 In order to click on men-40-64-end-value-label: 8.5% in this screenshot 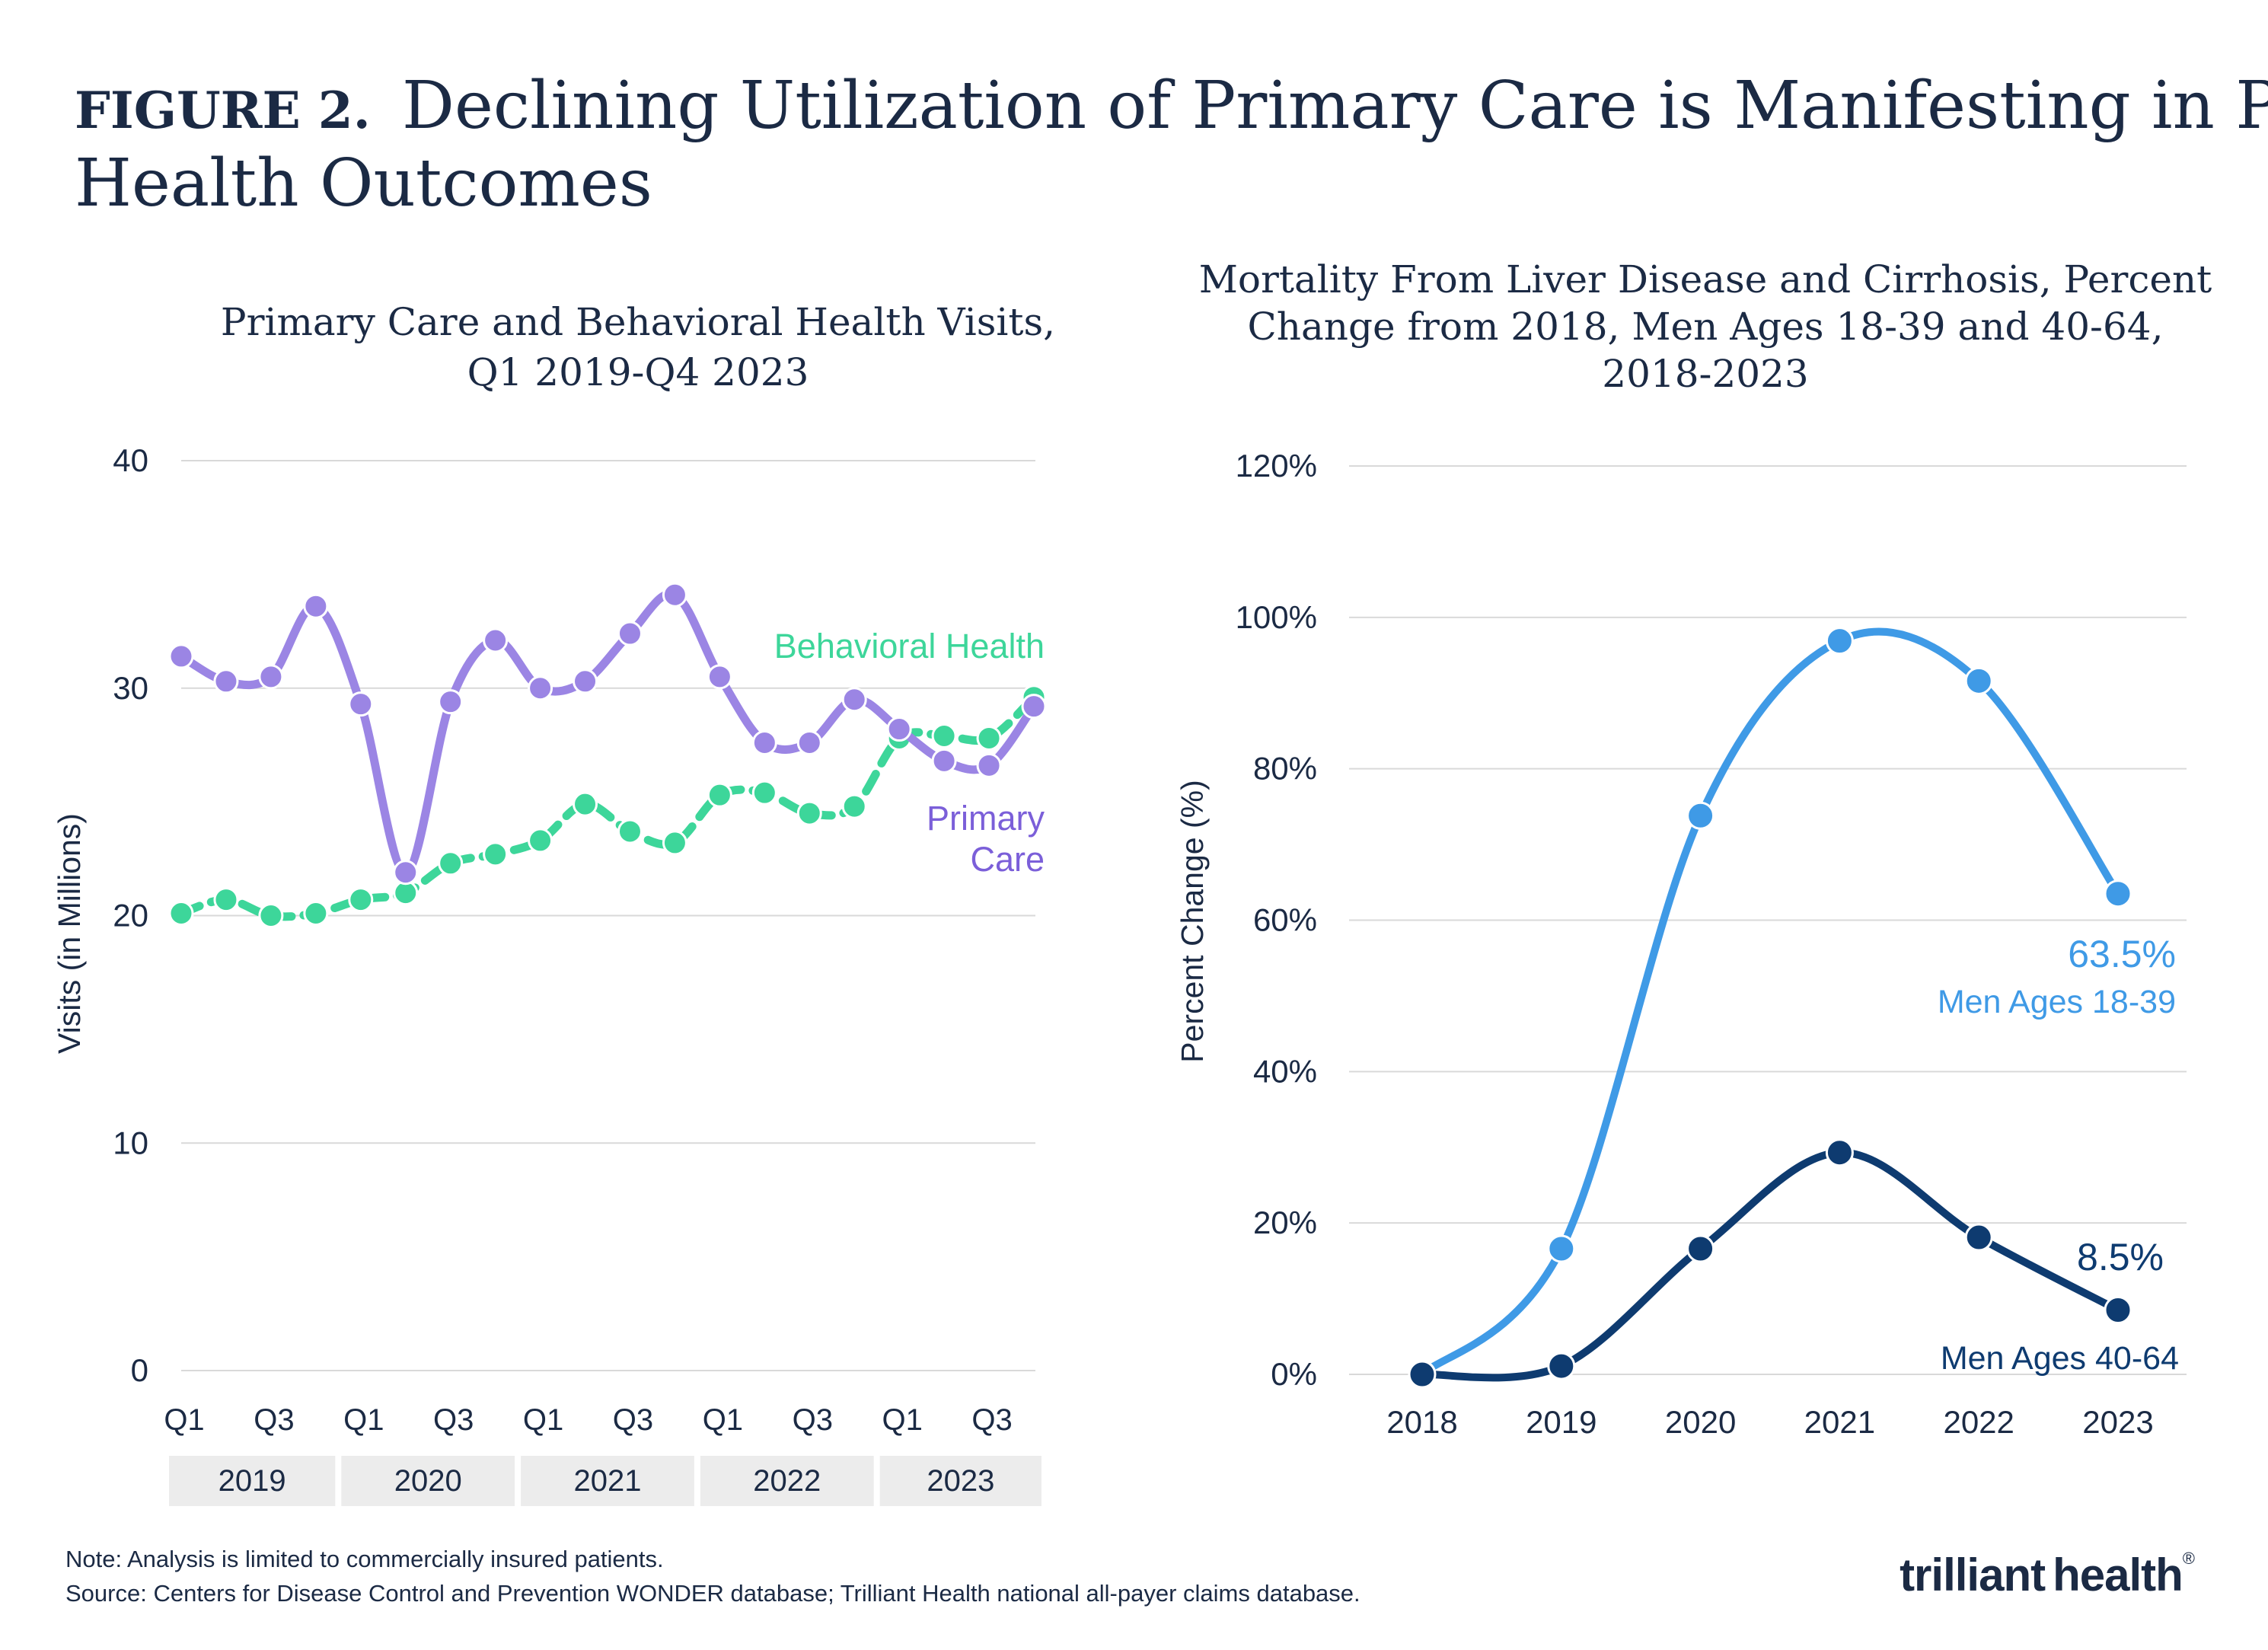, I will do `click(2120, 1257)`.